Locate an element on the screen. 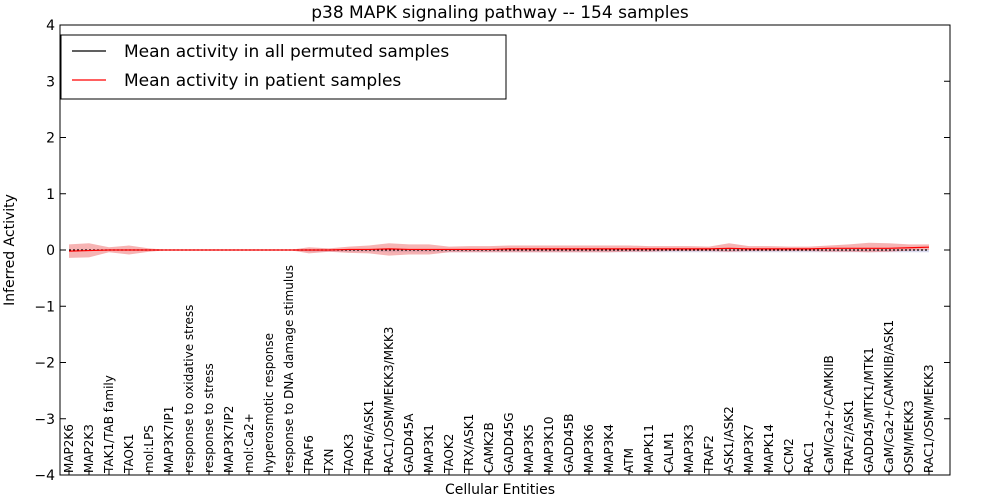 This screenshot has height=500, width=1000. x-tick-label: RAC1 is located at coordinates (809, 457).